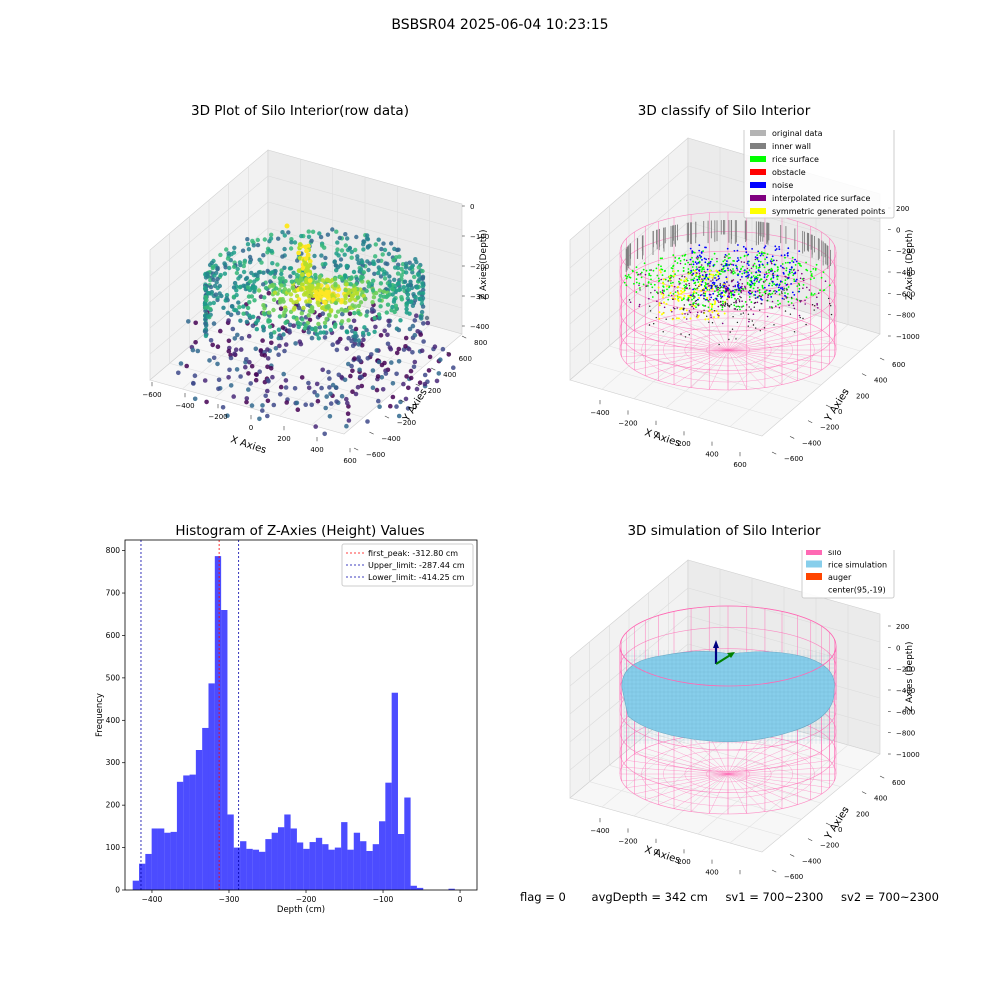  What do you see at coordinates (413, 553) in the screenshot?
I see `legend-label: first_peak: -312.80 cm` at bounding box center [413, 553].